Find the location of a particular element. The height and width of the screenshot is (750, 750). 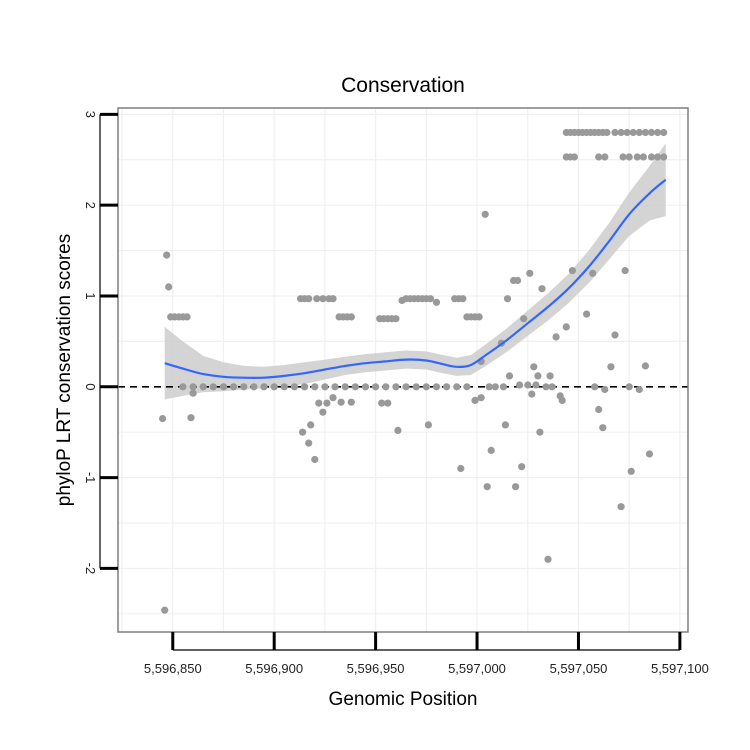

y-tick-label: 1 is located at coordinates (90, 295).